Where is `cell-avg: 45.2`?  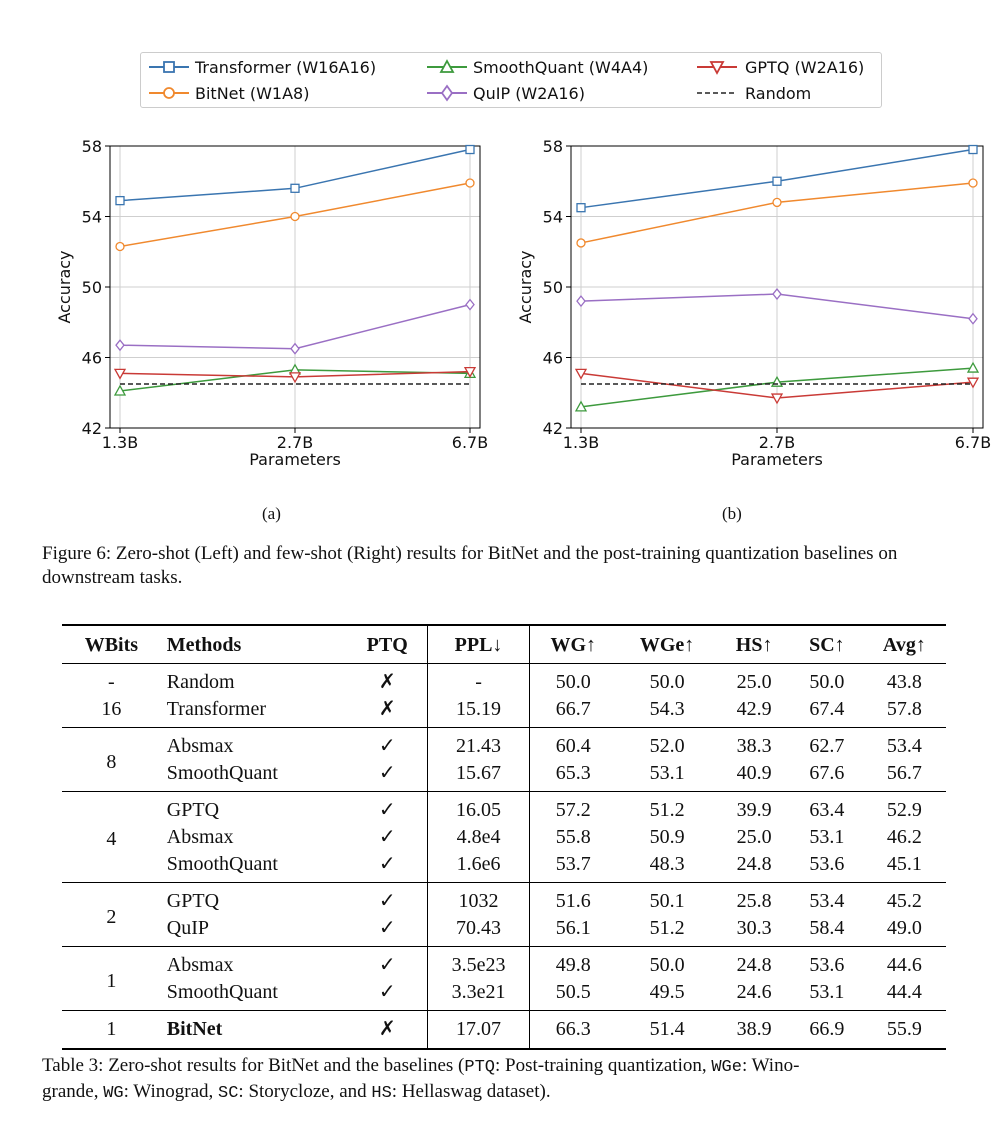 cell-avg: 45.2 is located at coordinates (904, 901).